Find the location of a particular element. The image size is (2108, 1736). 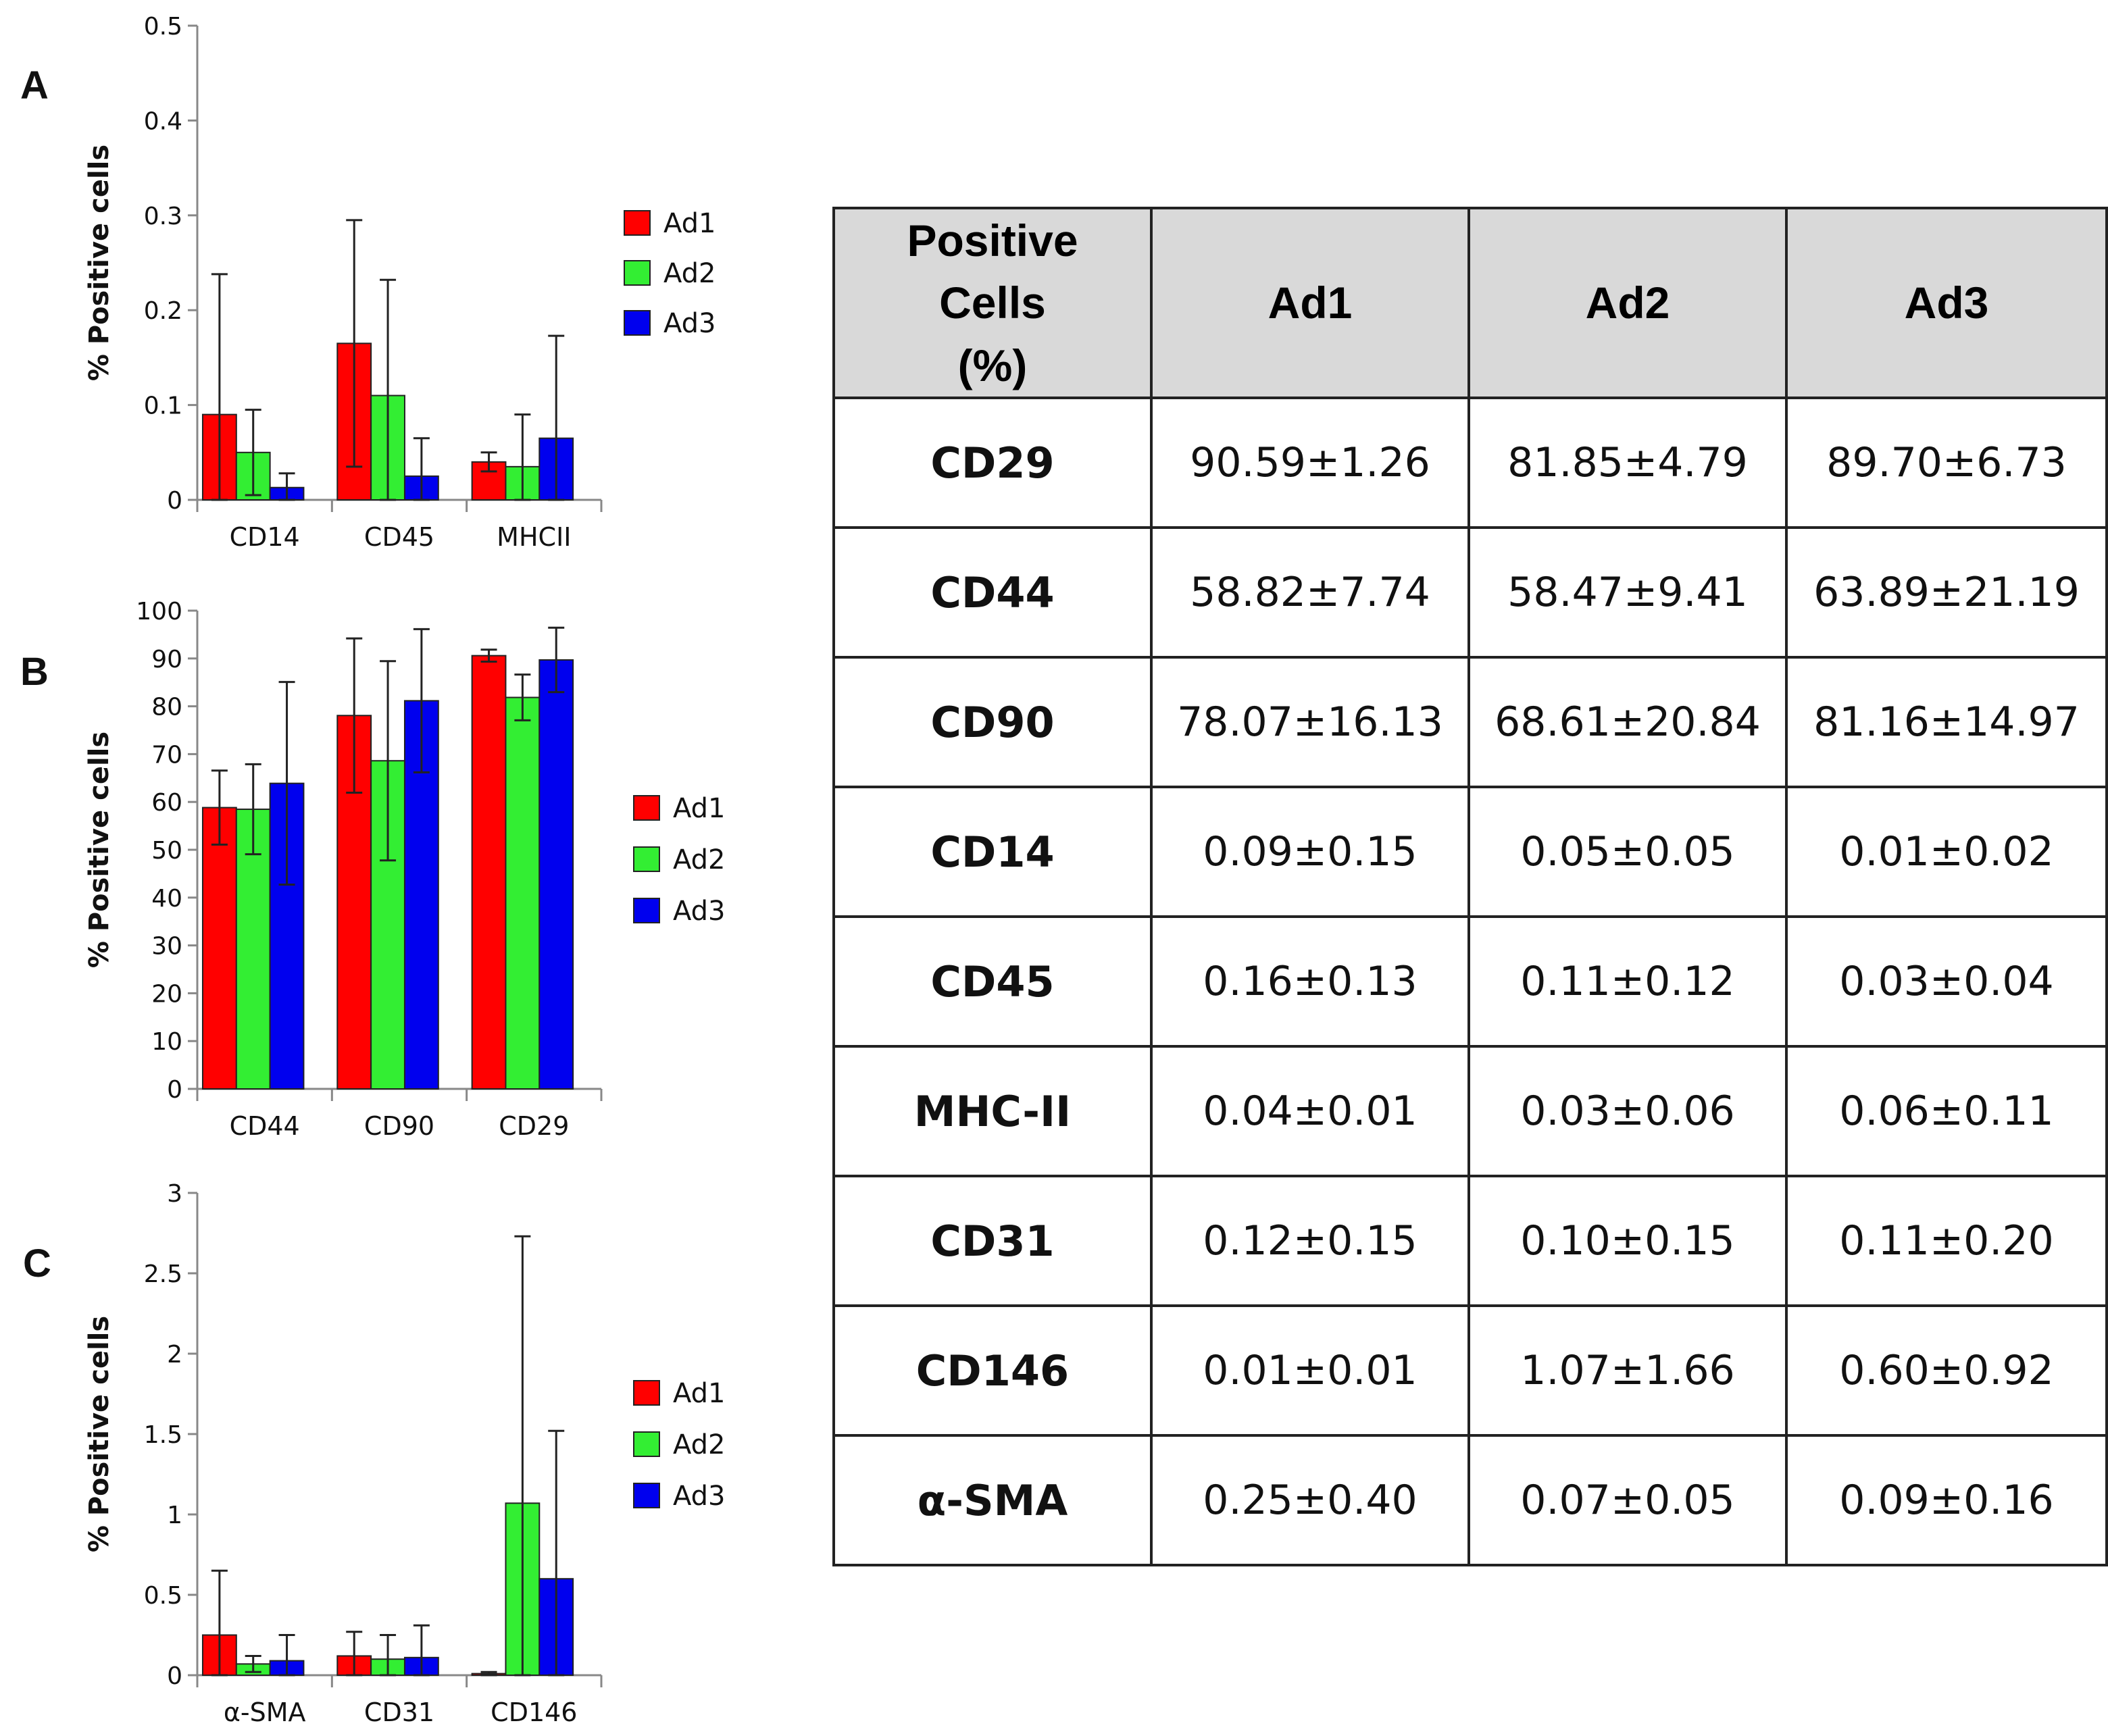

table-cell: 68.61±20.84 is located at coordinates (1627, 722).